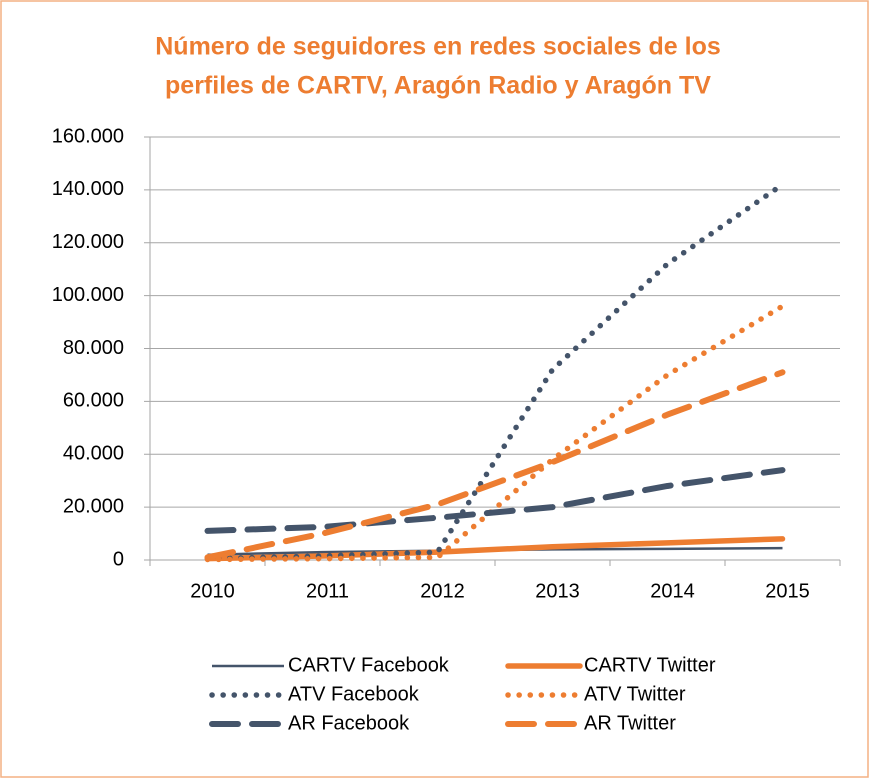 The width and height of the screenshot is (870, 784). Describe the element at coordinates (442, 591) in the screenshot. I see `x-tick-label: 2012` at that location.